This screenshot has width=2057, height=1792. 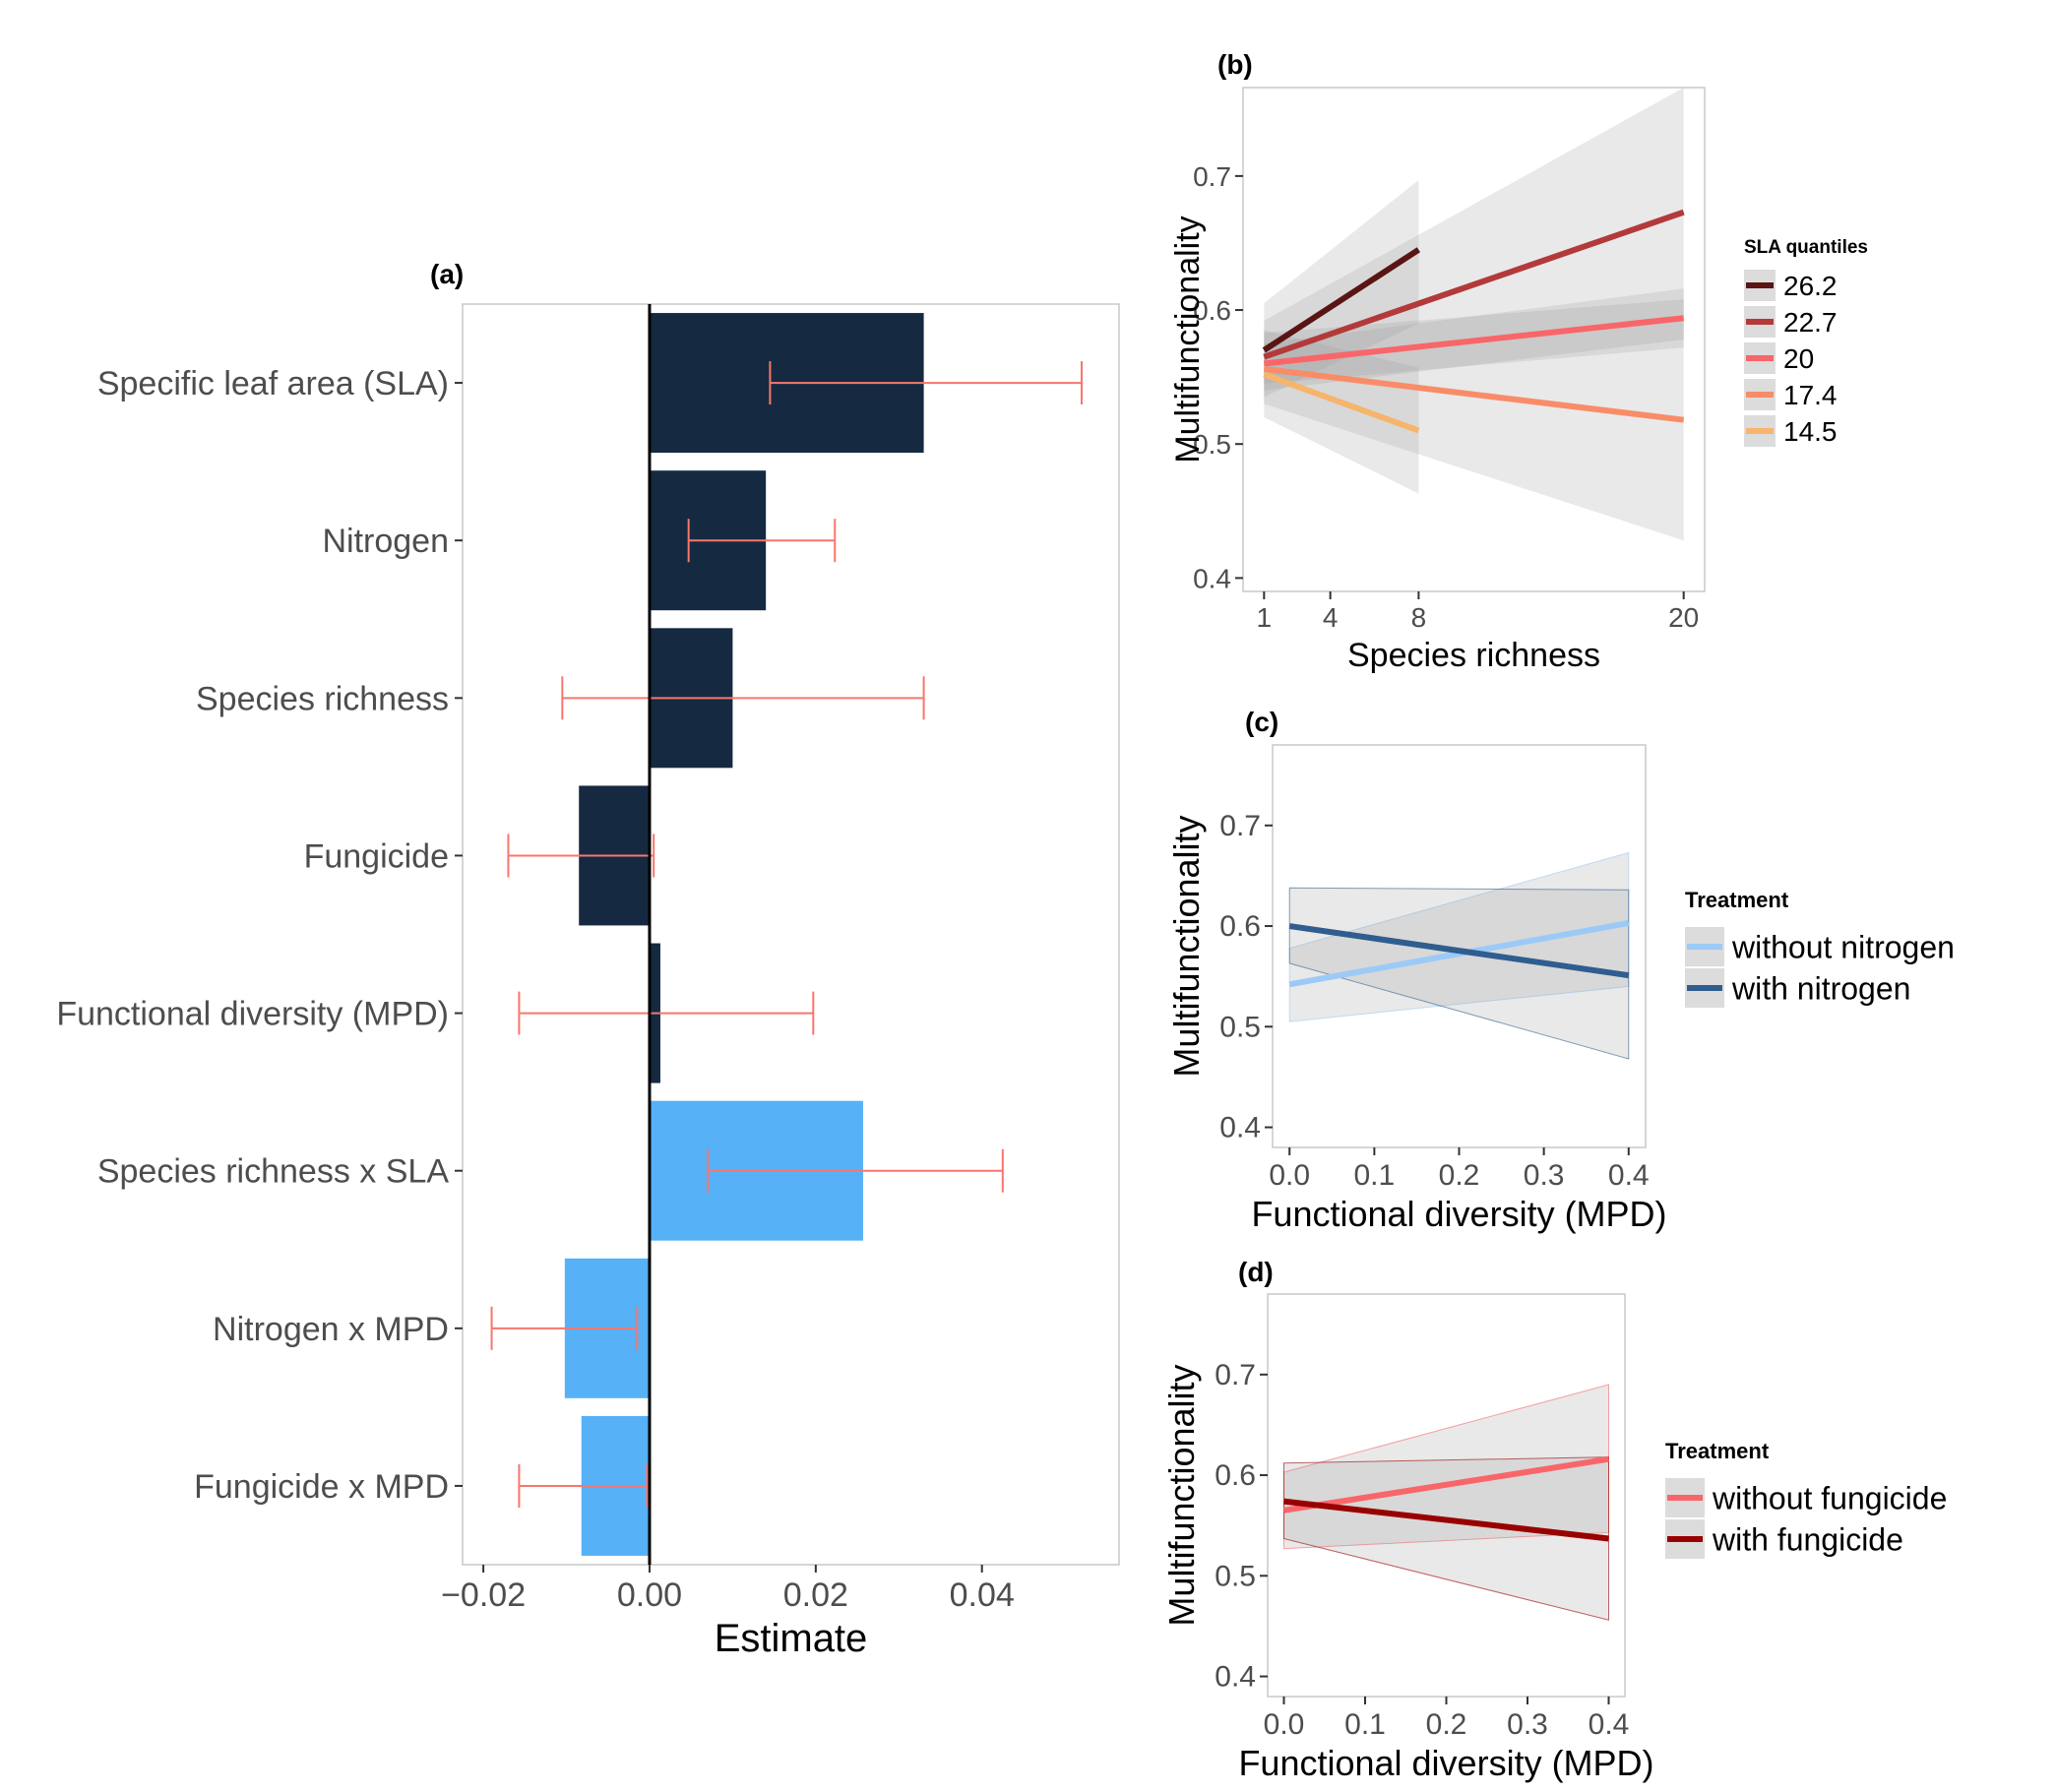 I want to click on y-tick-label: Species richness x SLA, so click(x=273, y=1172).